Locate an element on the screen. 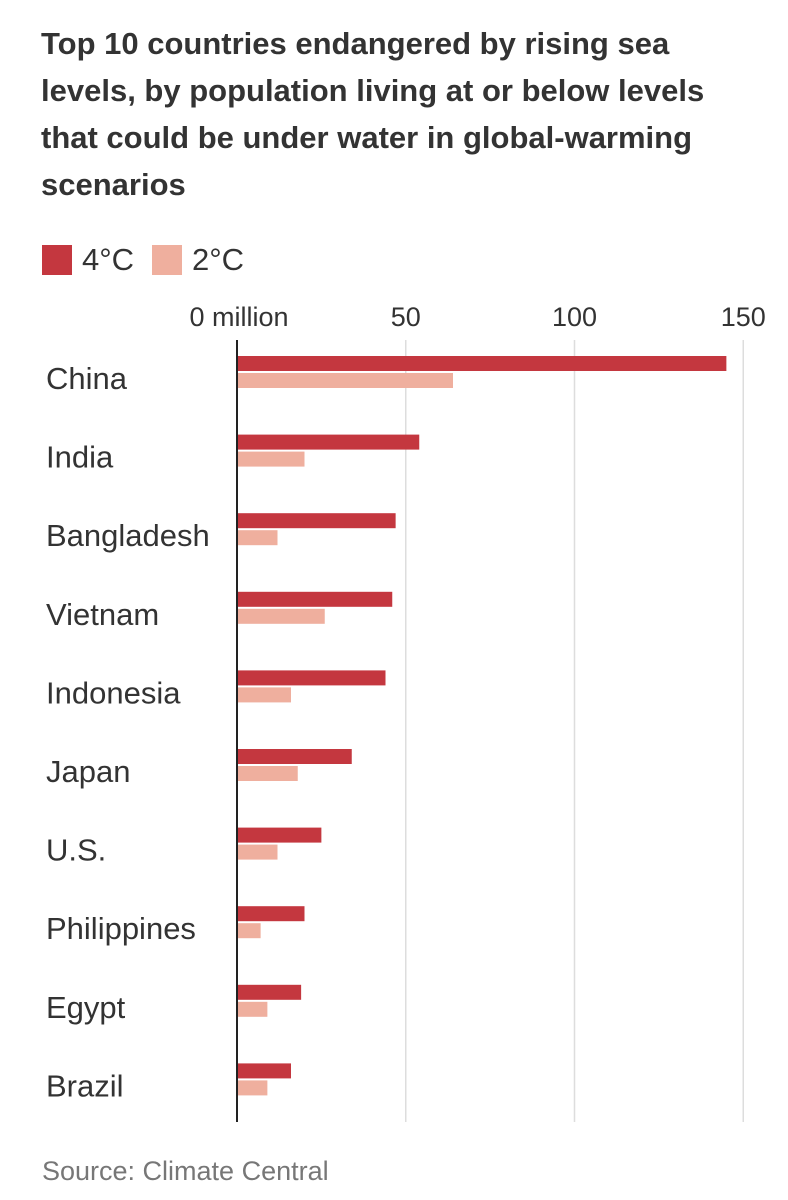 The height and width of the screenshot is (1200, 788). category-label: Philippines is located at coordinates (121, 928).